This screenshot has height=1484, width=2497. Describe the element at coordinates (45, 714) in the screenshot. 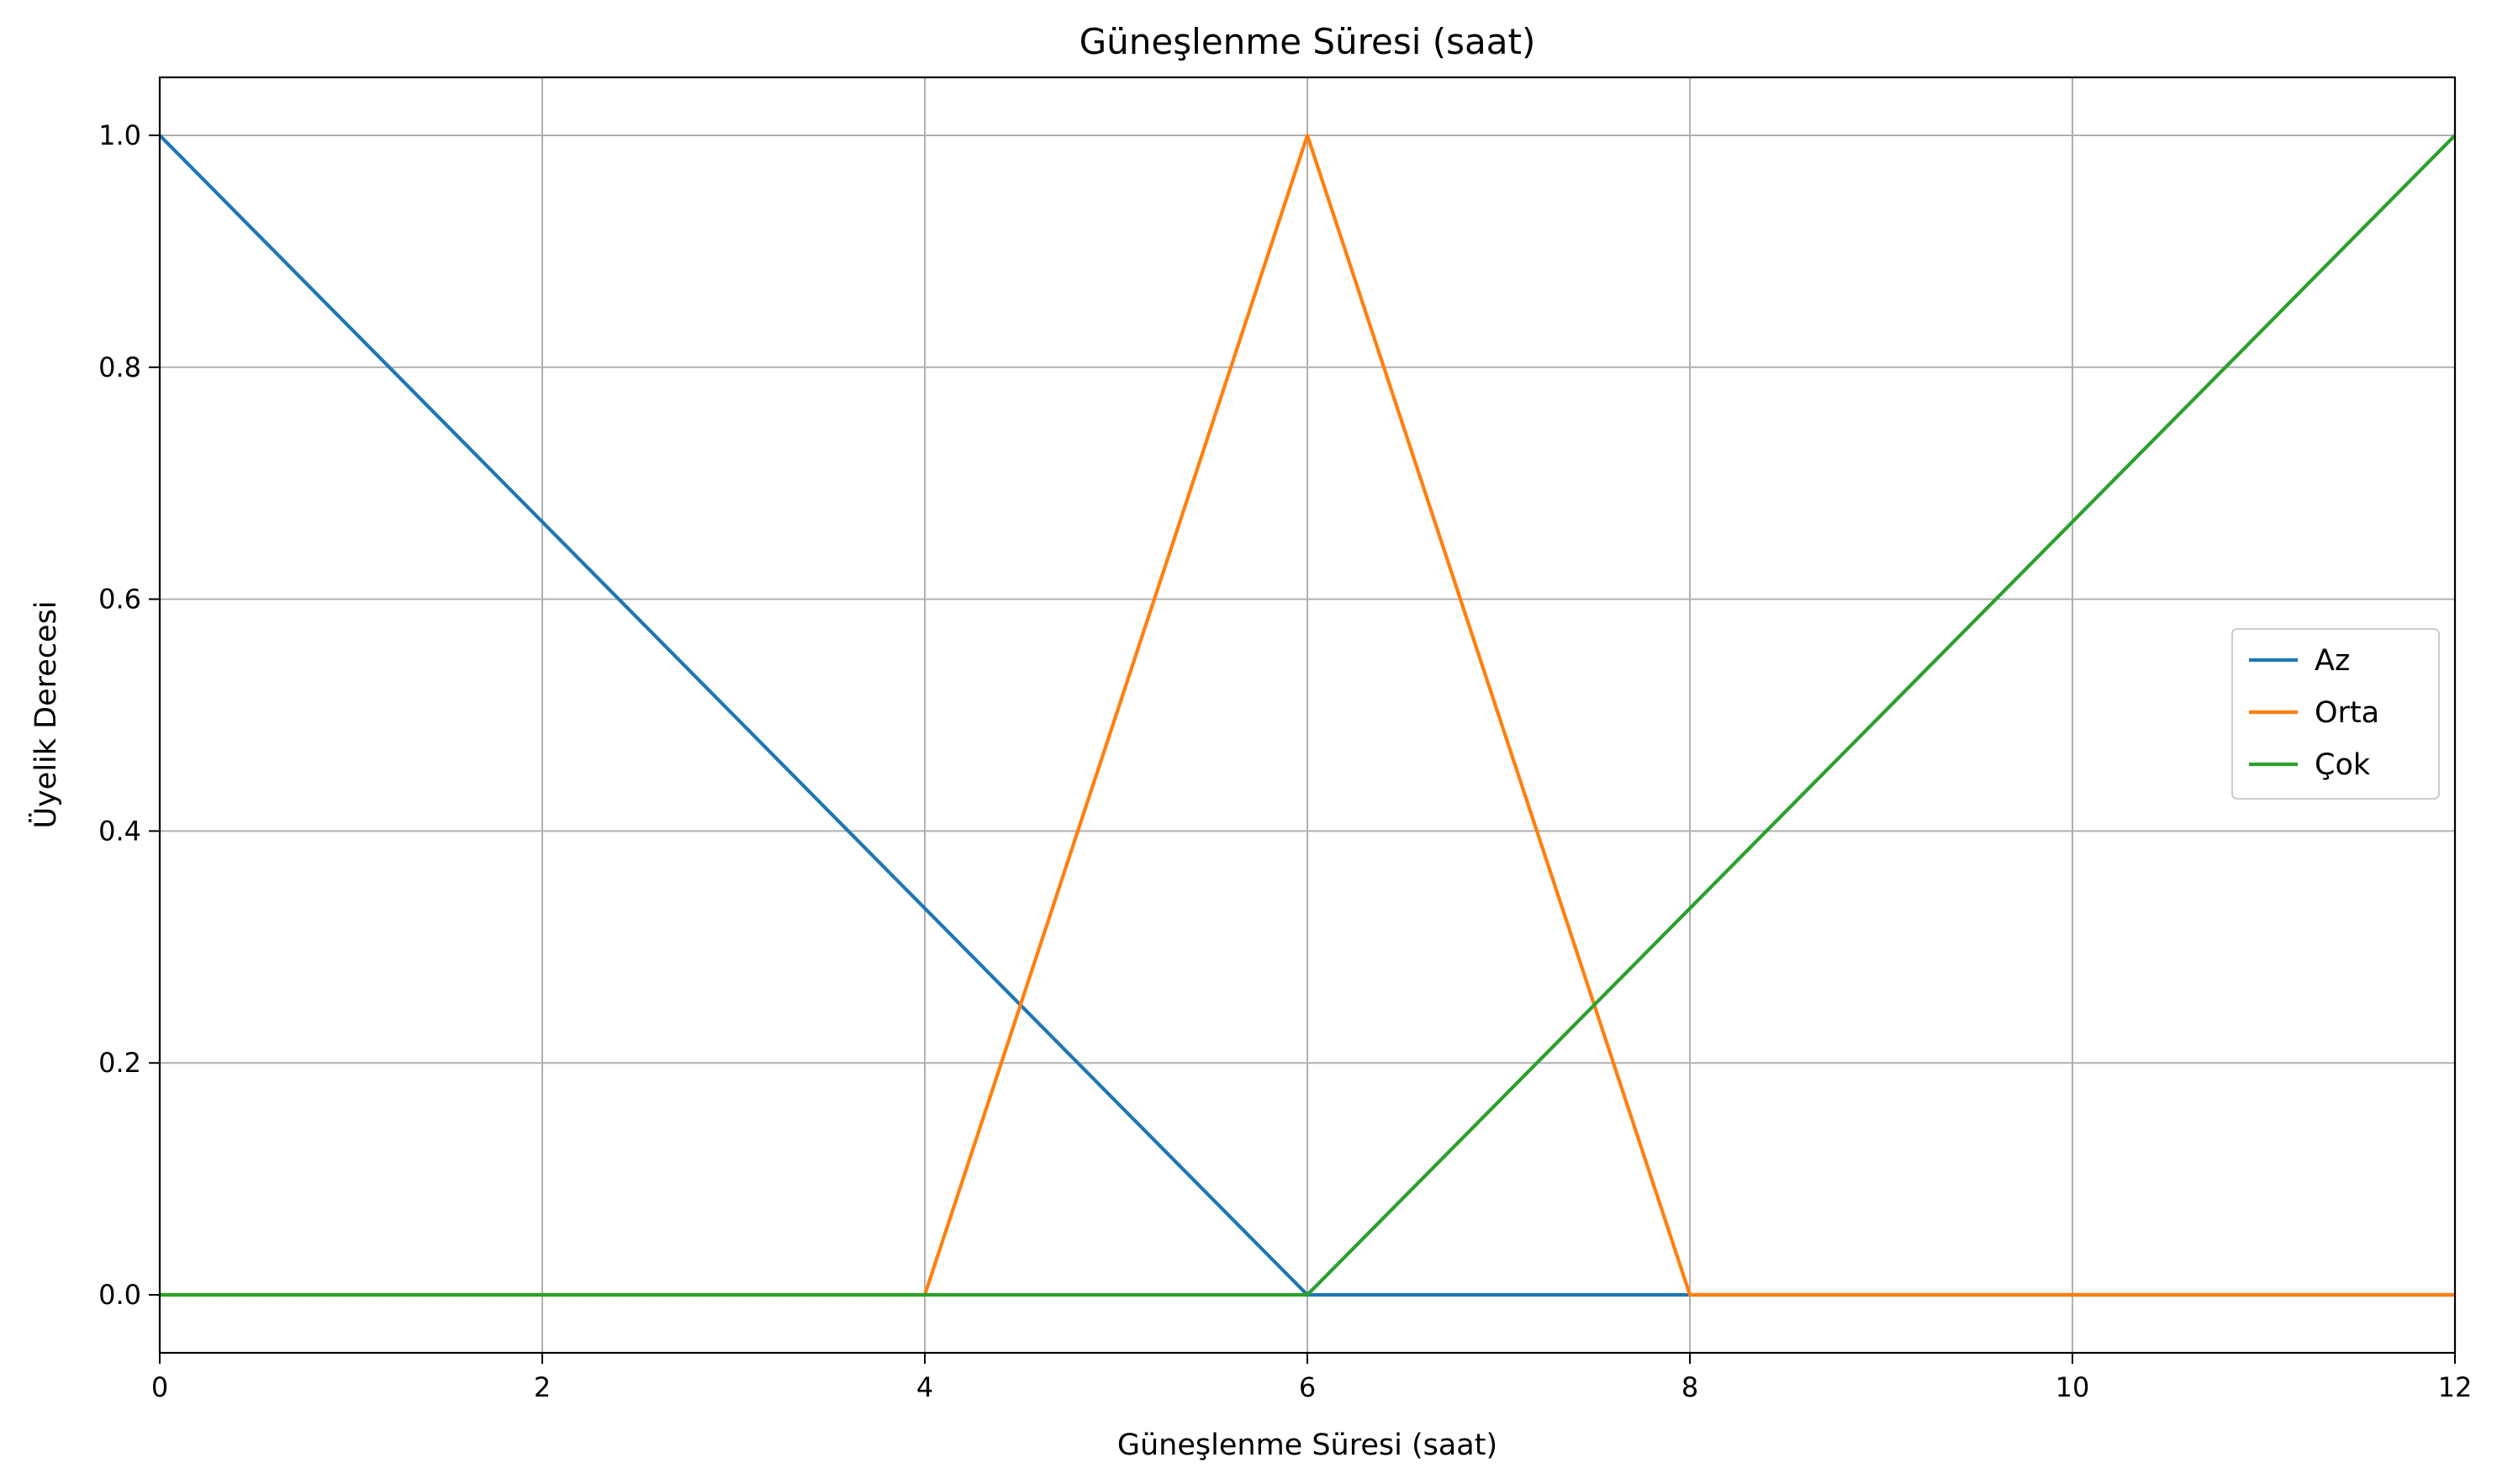

I see `y-axis-title: Üyelik Derecesi` at that location.